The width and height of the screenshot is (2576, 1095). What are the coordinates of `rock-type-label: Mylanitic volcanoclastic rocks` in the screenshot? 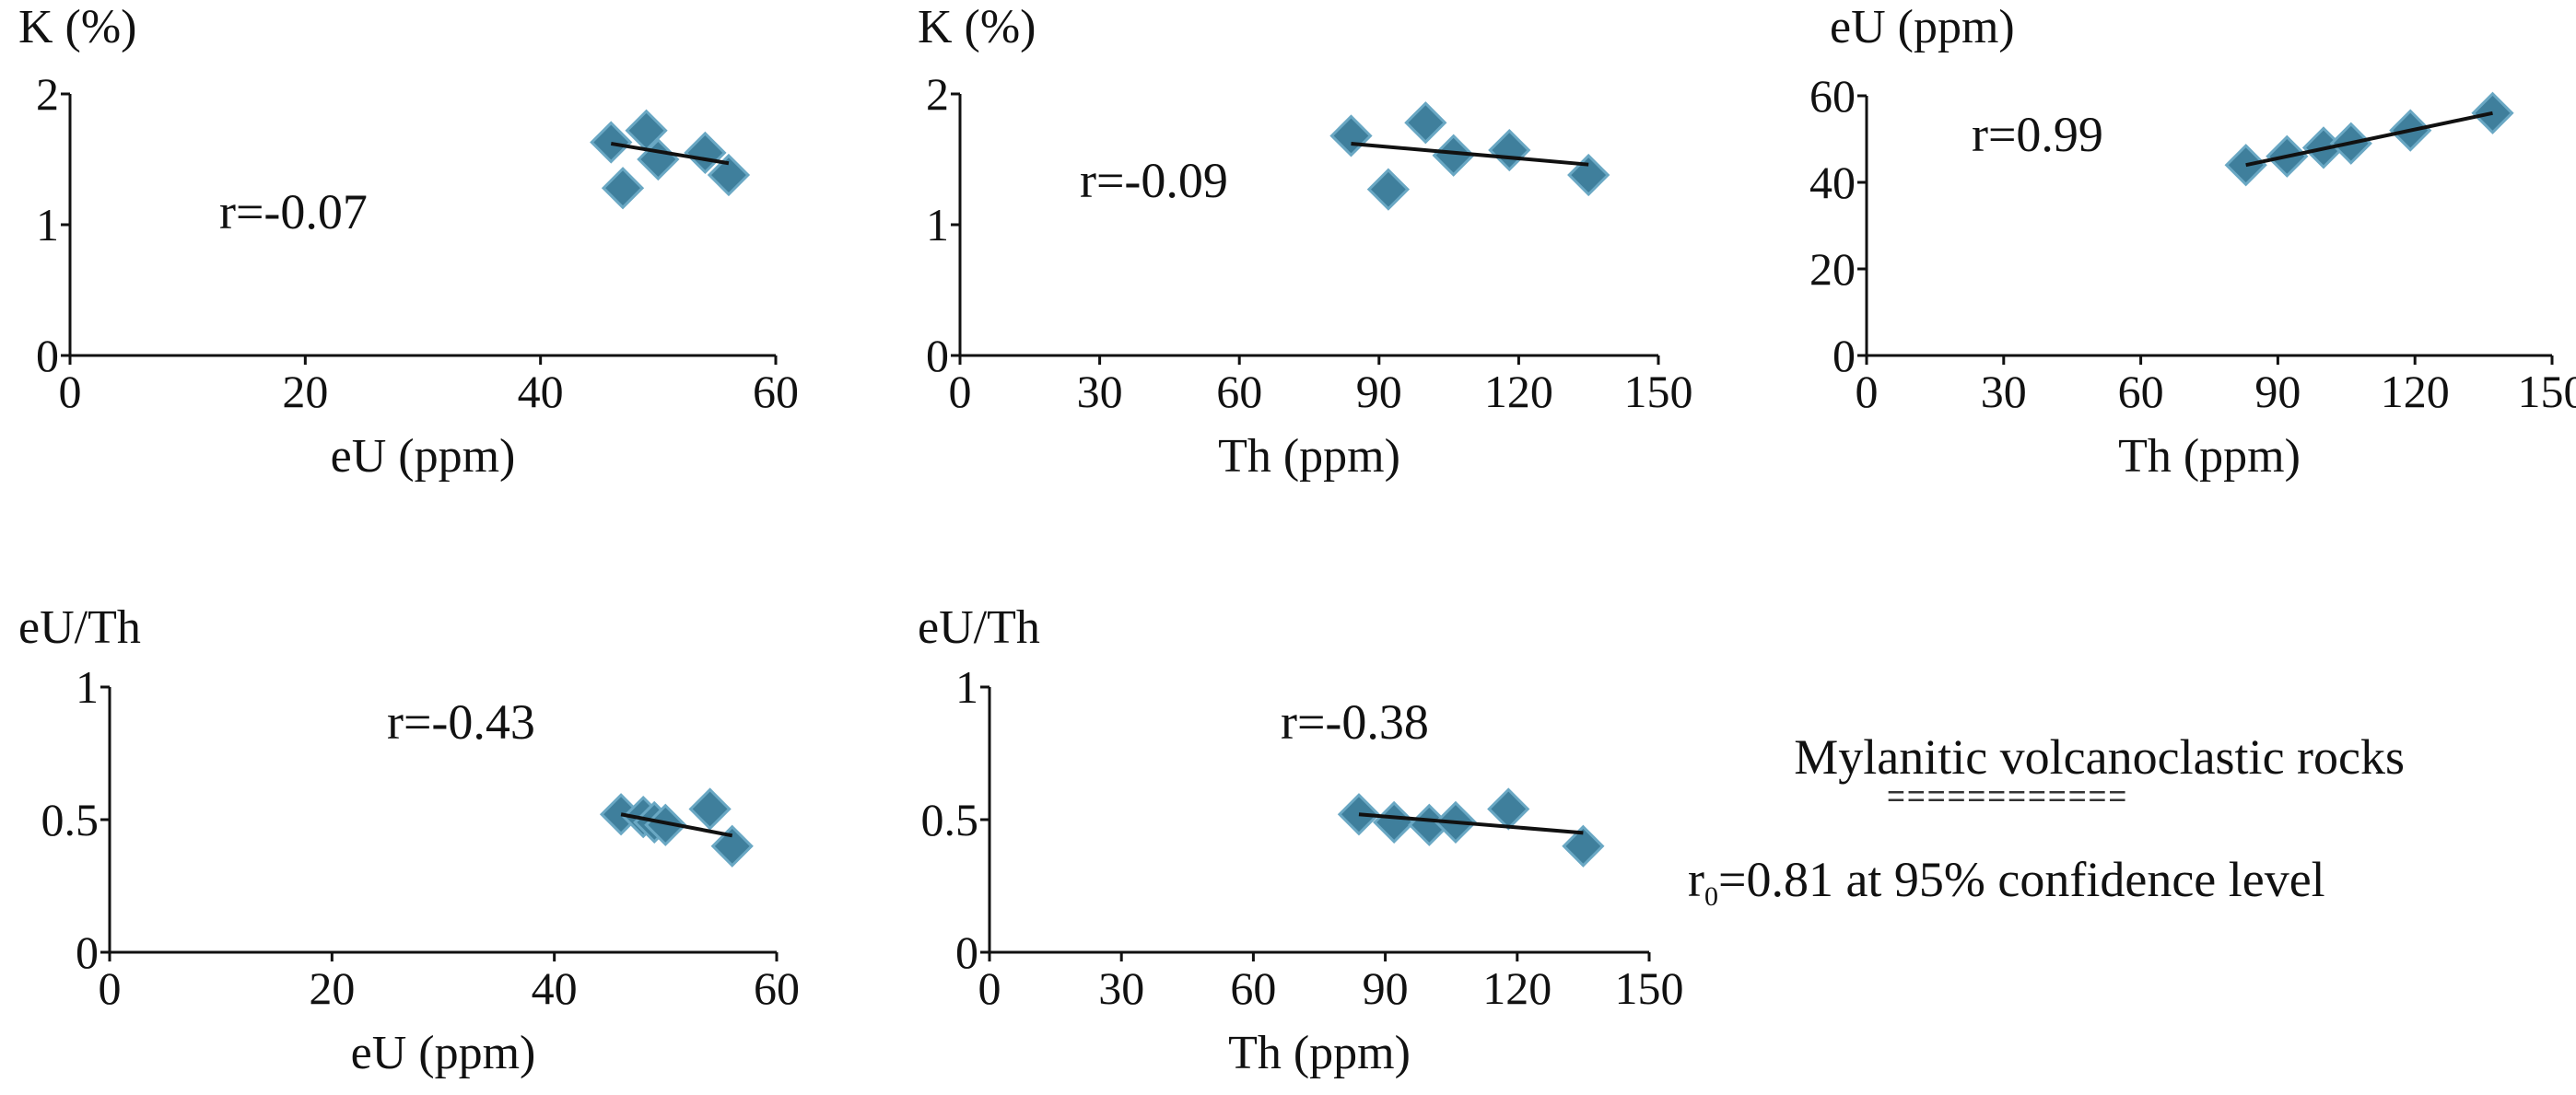 It's located at (2099, 757).